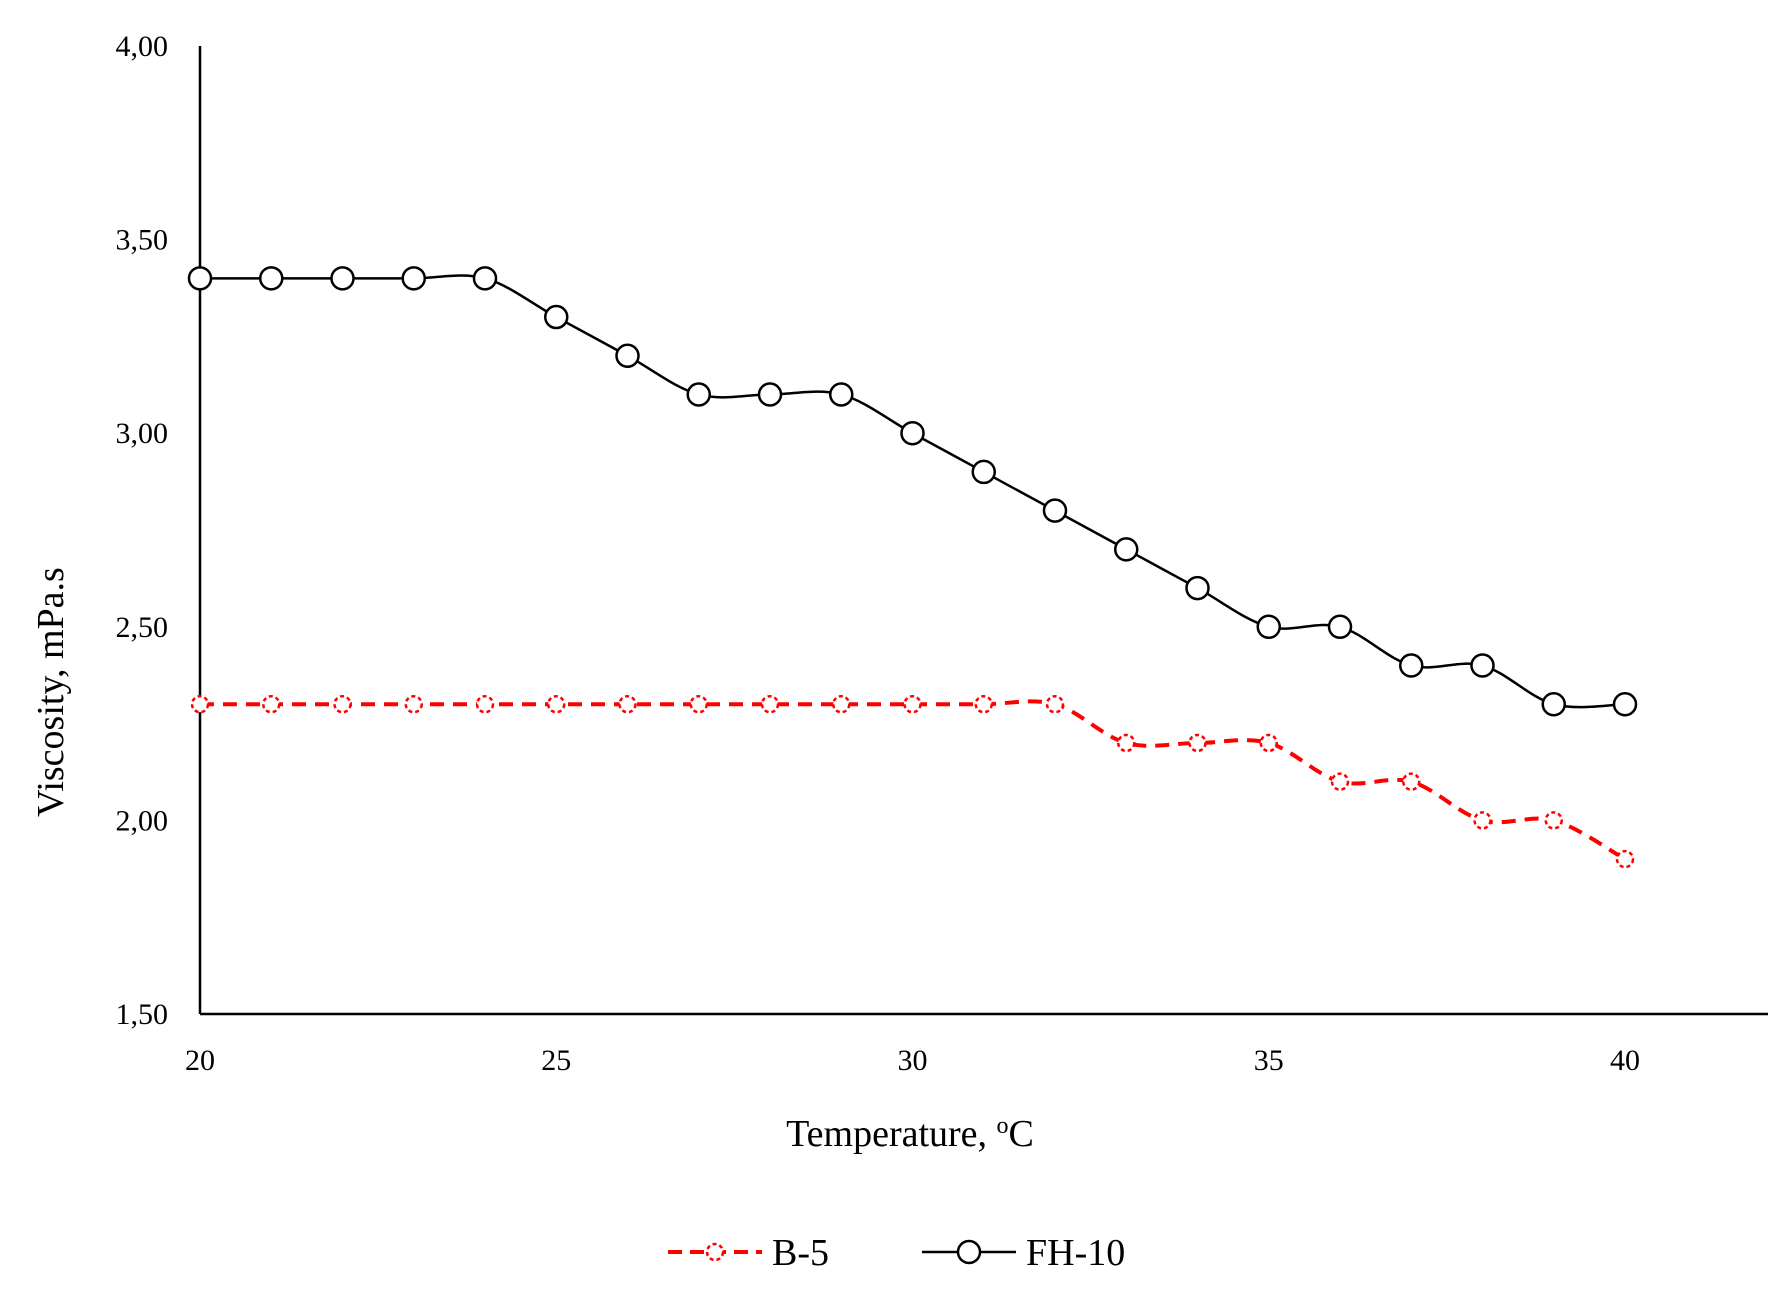 This screenshot has width=1789, height=1290. Describe the element at coordinates (142, 433) in the screenshot. I see `y-tick-label: 3,00` at that location.